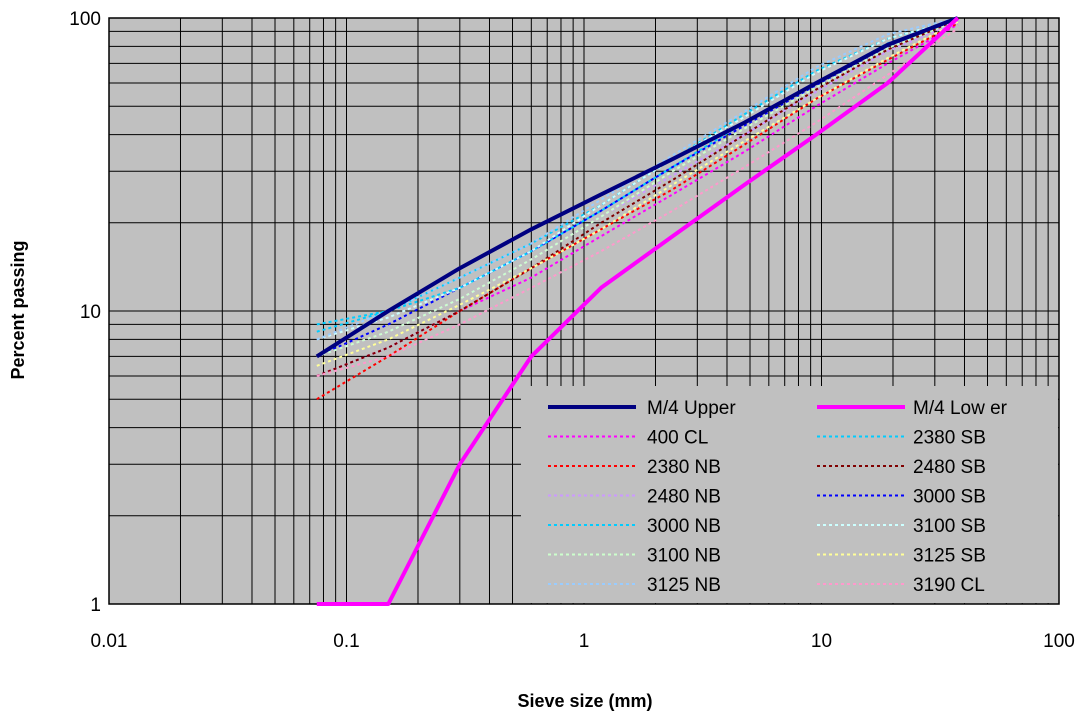  Describe the element at coordinates (684, 585) in the screenshot. I see `legend-label: 3125 NB` at that location.